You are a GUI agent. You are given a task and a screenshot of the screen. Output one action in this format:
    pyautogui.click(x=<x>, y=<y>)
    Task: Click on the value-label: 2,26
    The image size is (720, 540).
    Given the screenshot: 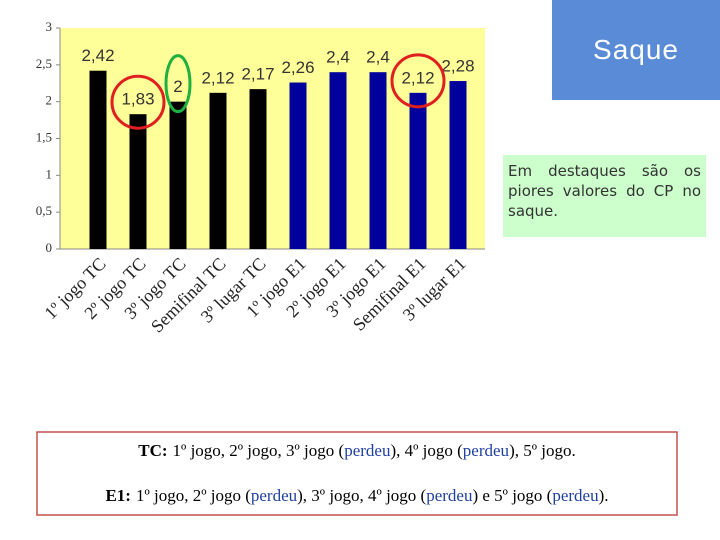 What is the action you would take?
    pyautogui.click(x=297, y=67)
    